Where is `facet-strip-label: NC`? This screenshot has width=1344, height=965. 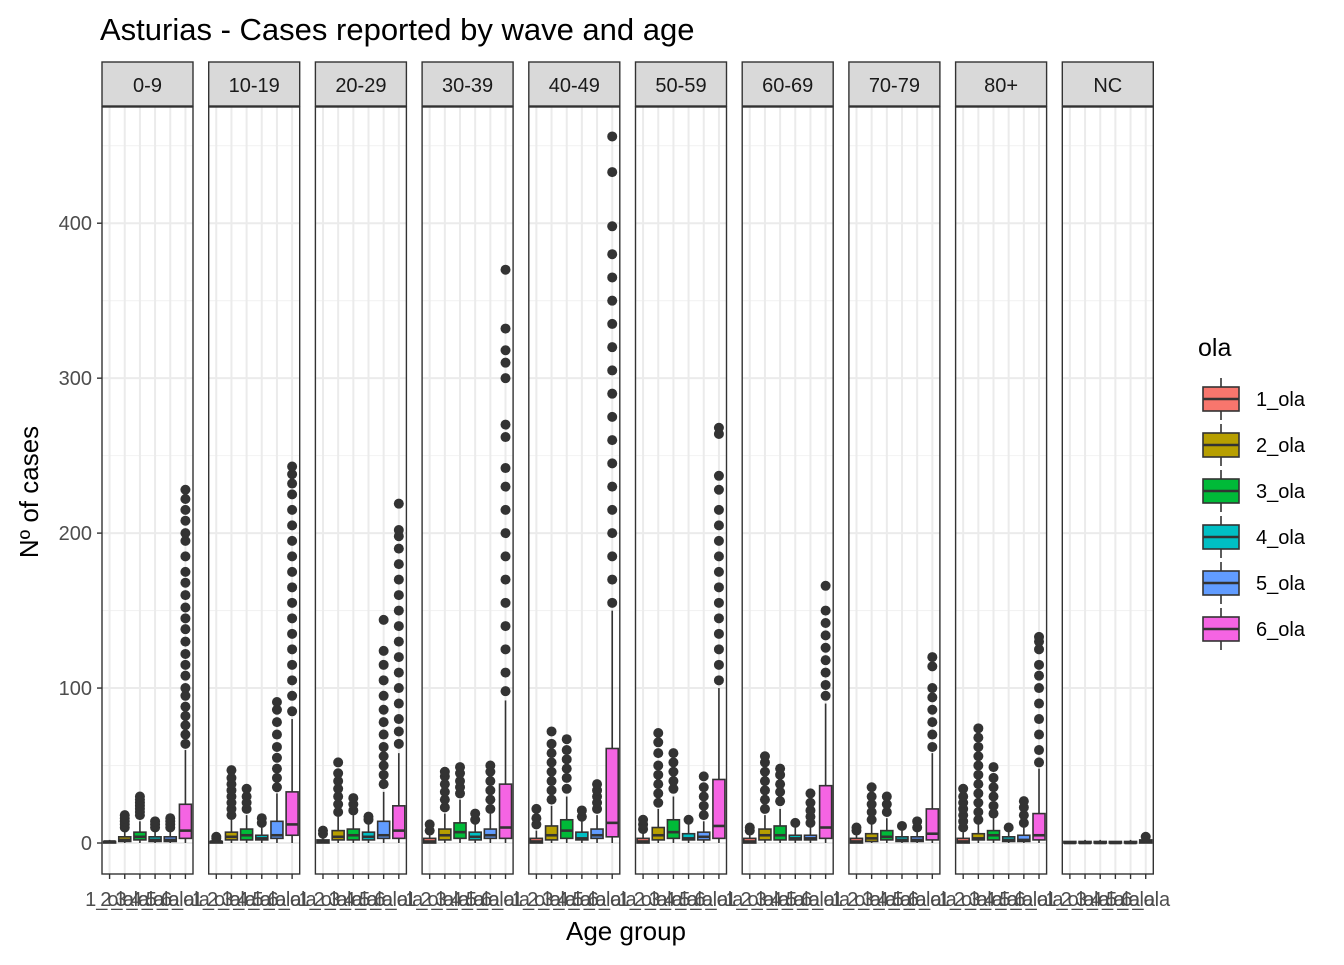
facet-strip-label: NC is located at coordinates (1107, 86).